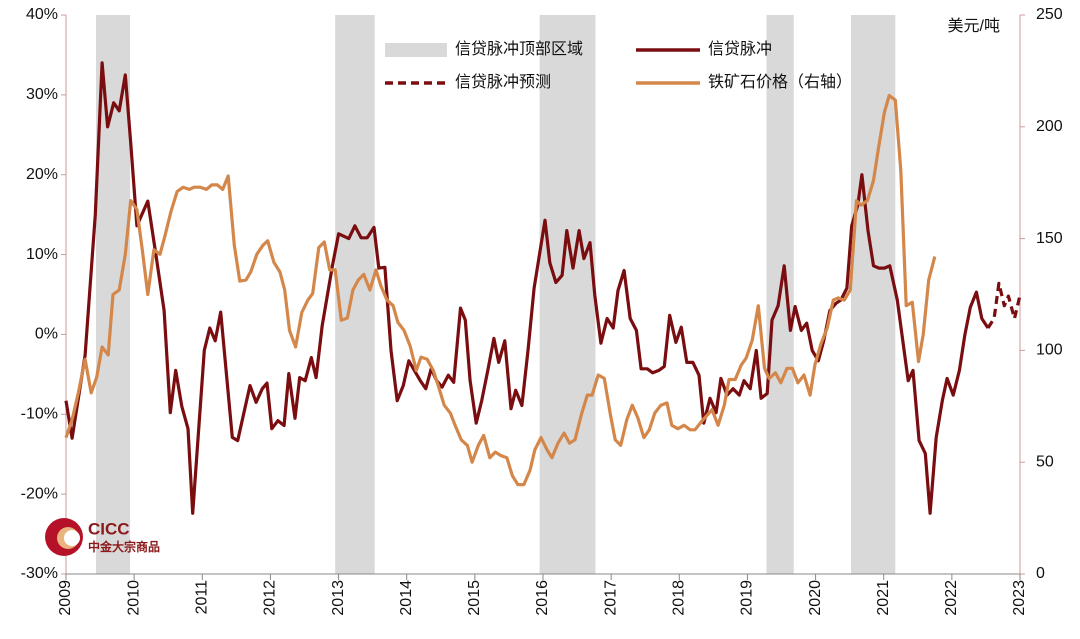 The height and width of the screenshot is (639, 1080). I want to click on y-tick-label: 40%, so click(42, 14).